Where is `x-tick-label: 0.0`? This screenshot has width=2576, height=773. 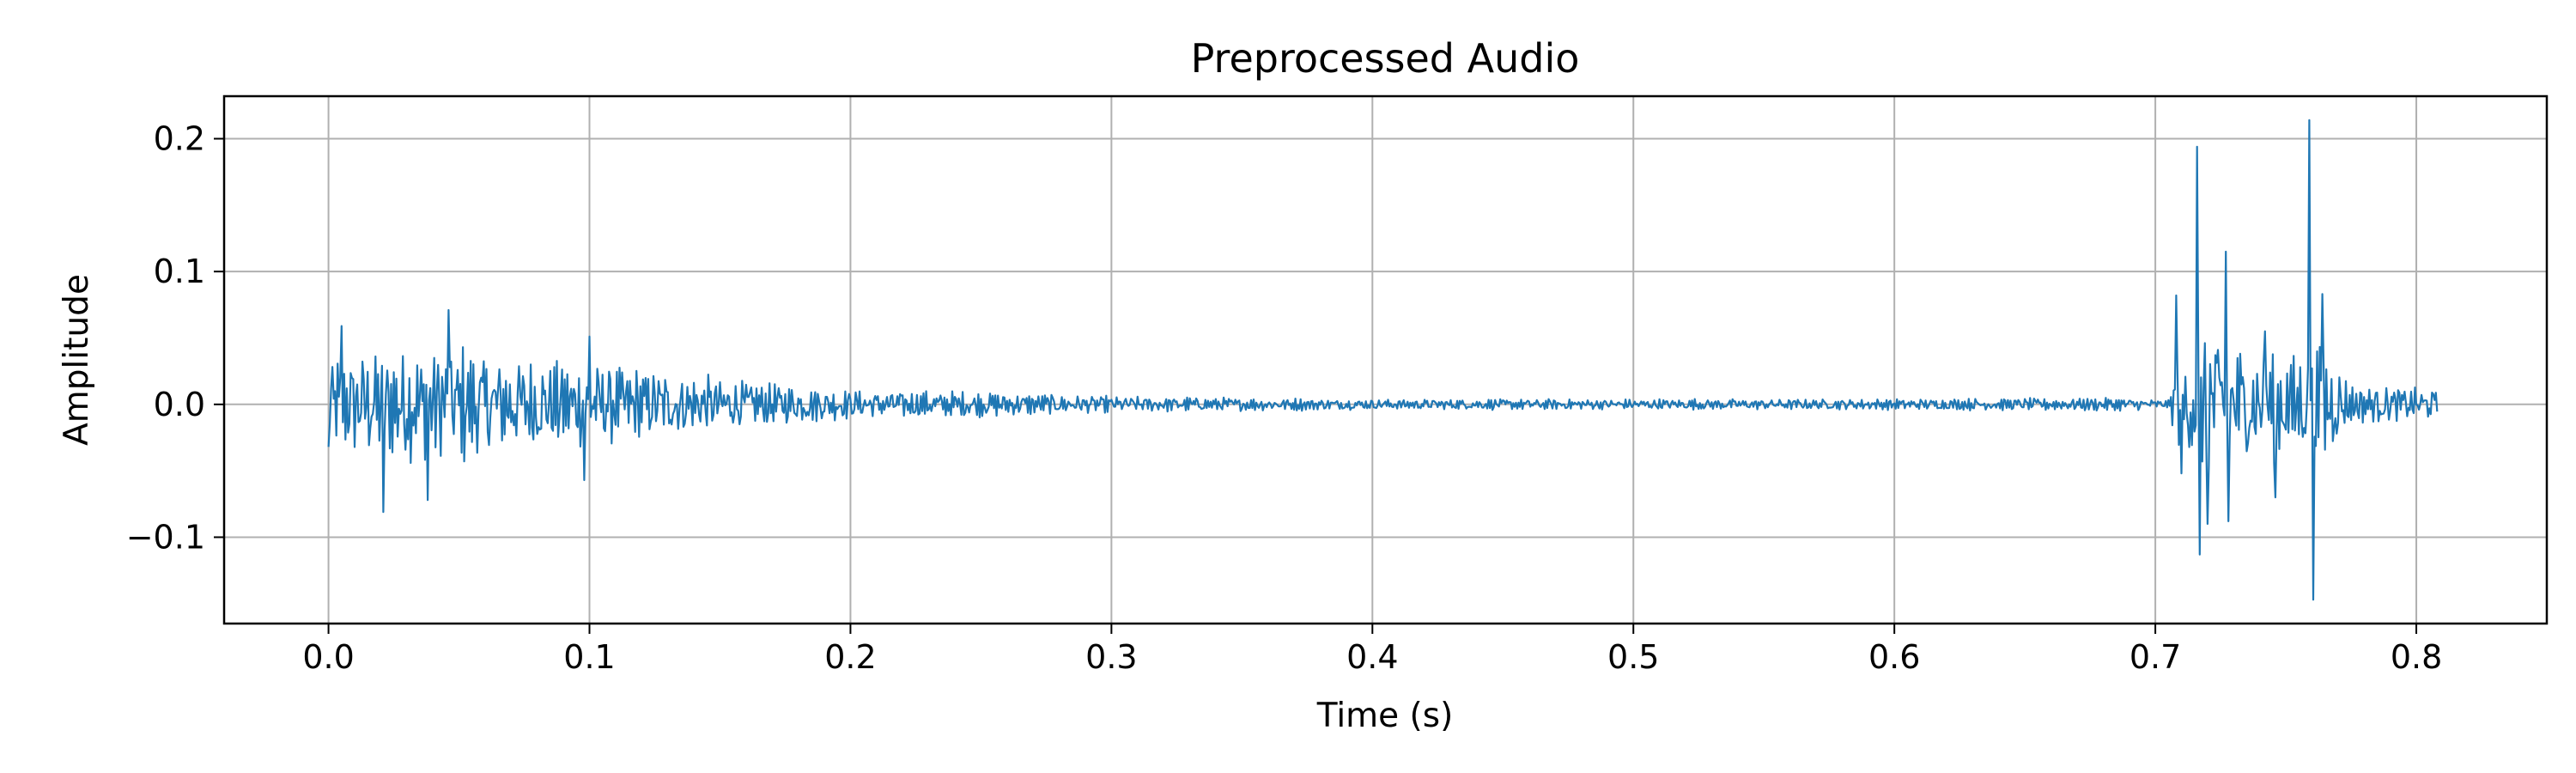
x-tick-label: 0.0 is located at coordinates (328, 657).